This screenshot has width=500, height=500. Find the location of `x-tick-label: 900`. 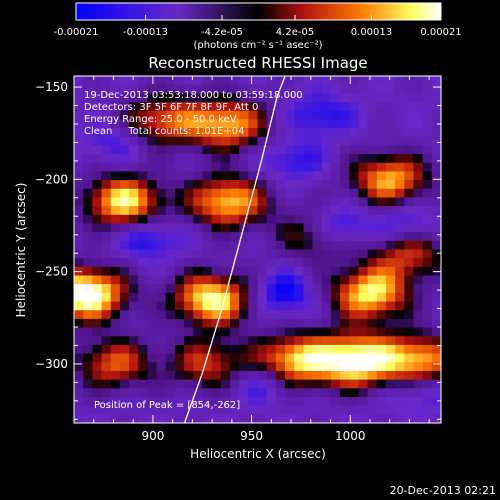

x-tick-label: 900 is located at coordinates (152, 436).